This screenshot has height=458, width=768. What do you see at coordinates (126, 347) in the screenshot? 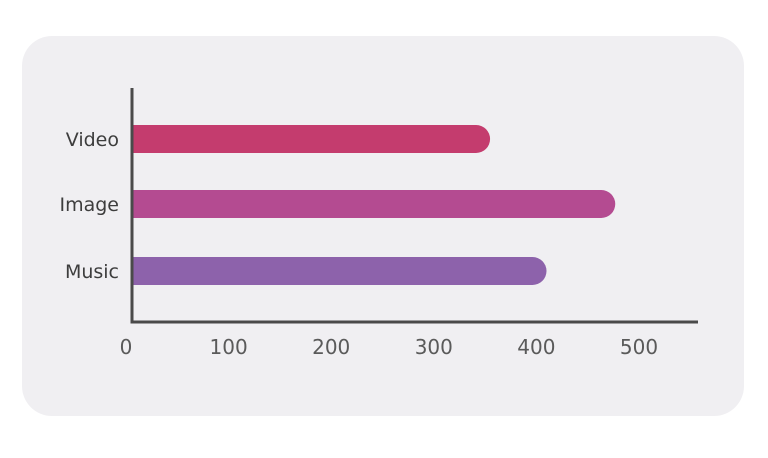
I see `x-tick-label-0: 0` at bounding box center [126, 347].